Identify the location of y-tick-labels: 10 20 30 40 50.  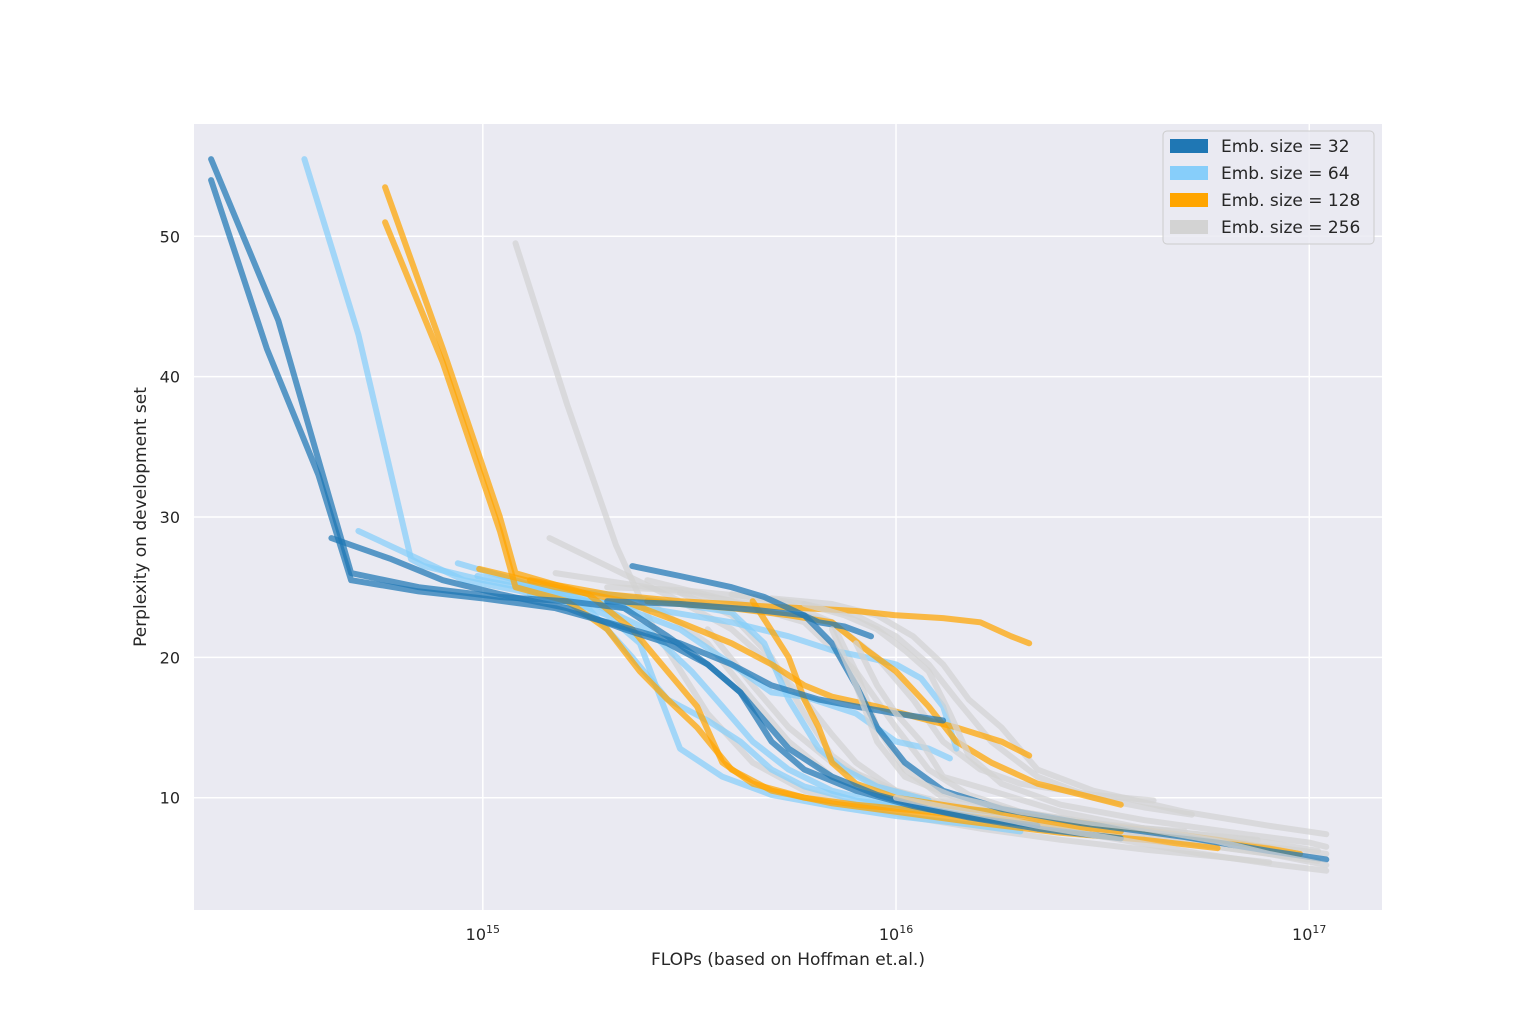
(170, 517).